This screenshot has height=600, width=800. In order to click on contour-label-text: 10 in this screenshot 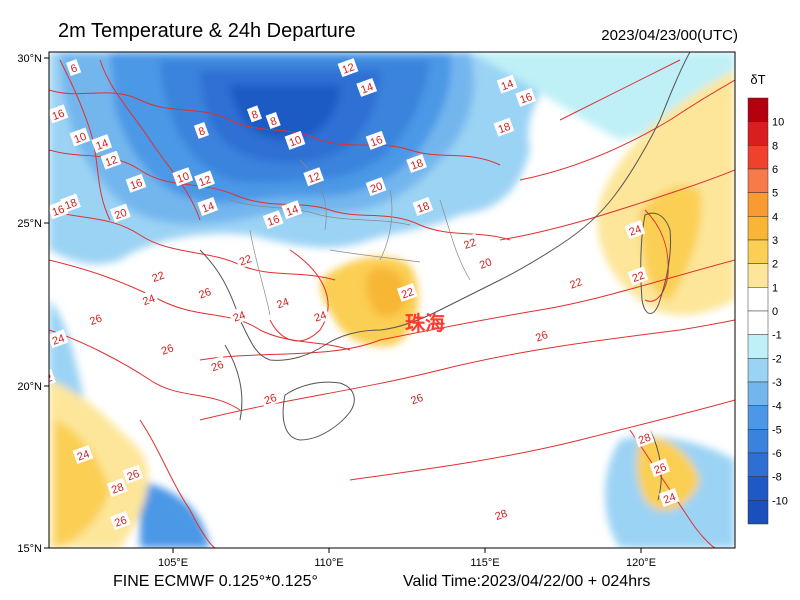, I will do `click(81, 138)`.